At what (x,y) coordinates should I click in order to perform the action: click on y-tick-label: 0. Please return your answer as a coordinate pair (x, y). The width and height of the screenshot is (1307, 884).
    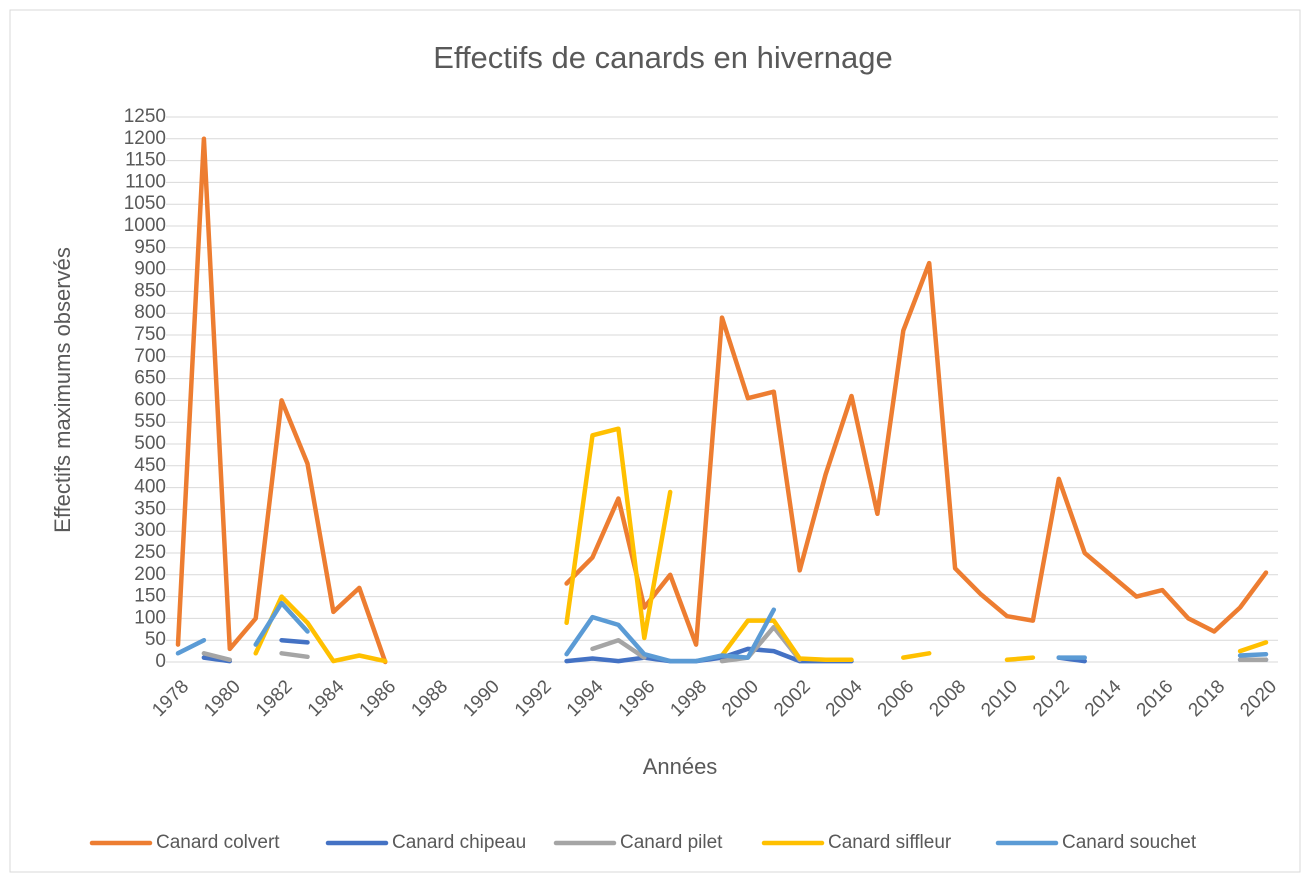
    Looking at the image, I should click on (160, 661).